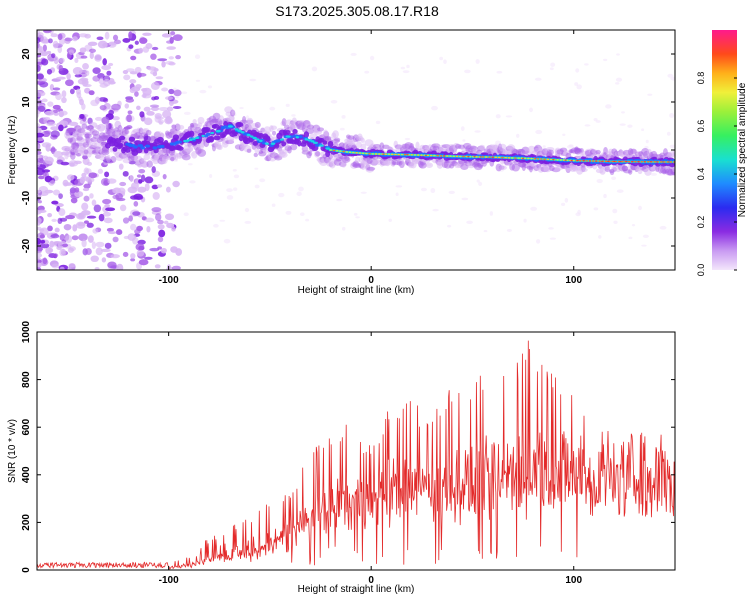 The height and width of the screenshot is (600, 750). I want to click on spectrogram-y-tick-label: 10, so click(26, 102).